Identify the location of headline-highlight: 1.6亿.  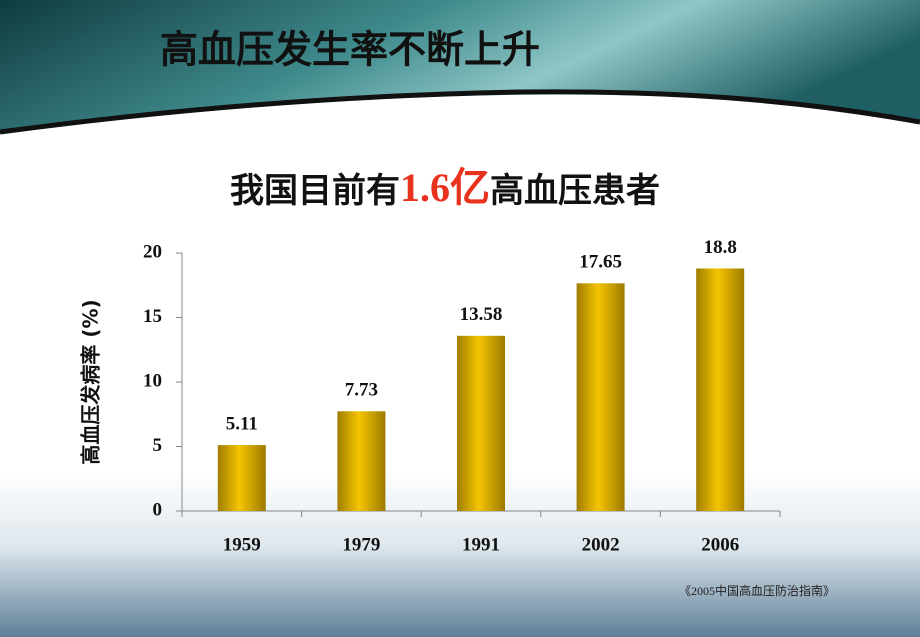
(445, 187).